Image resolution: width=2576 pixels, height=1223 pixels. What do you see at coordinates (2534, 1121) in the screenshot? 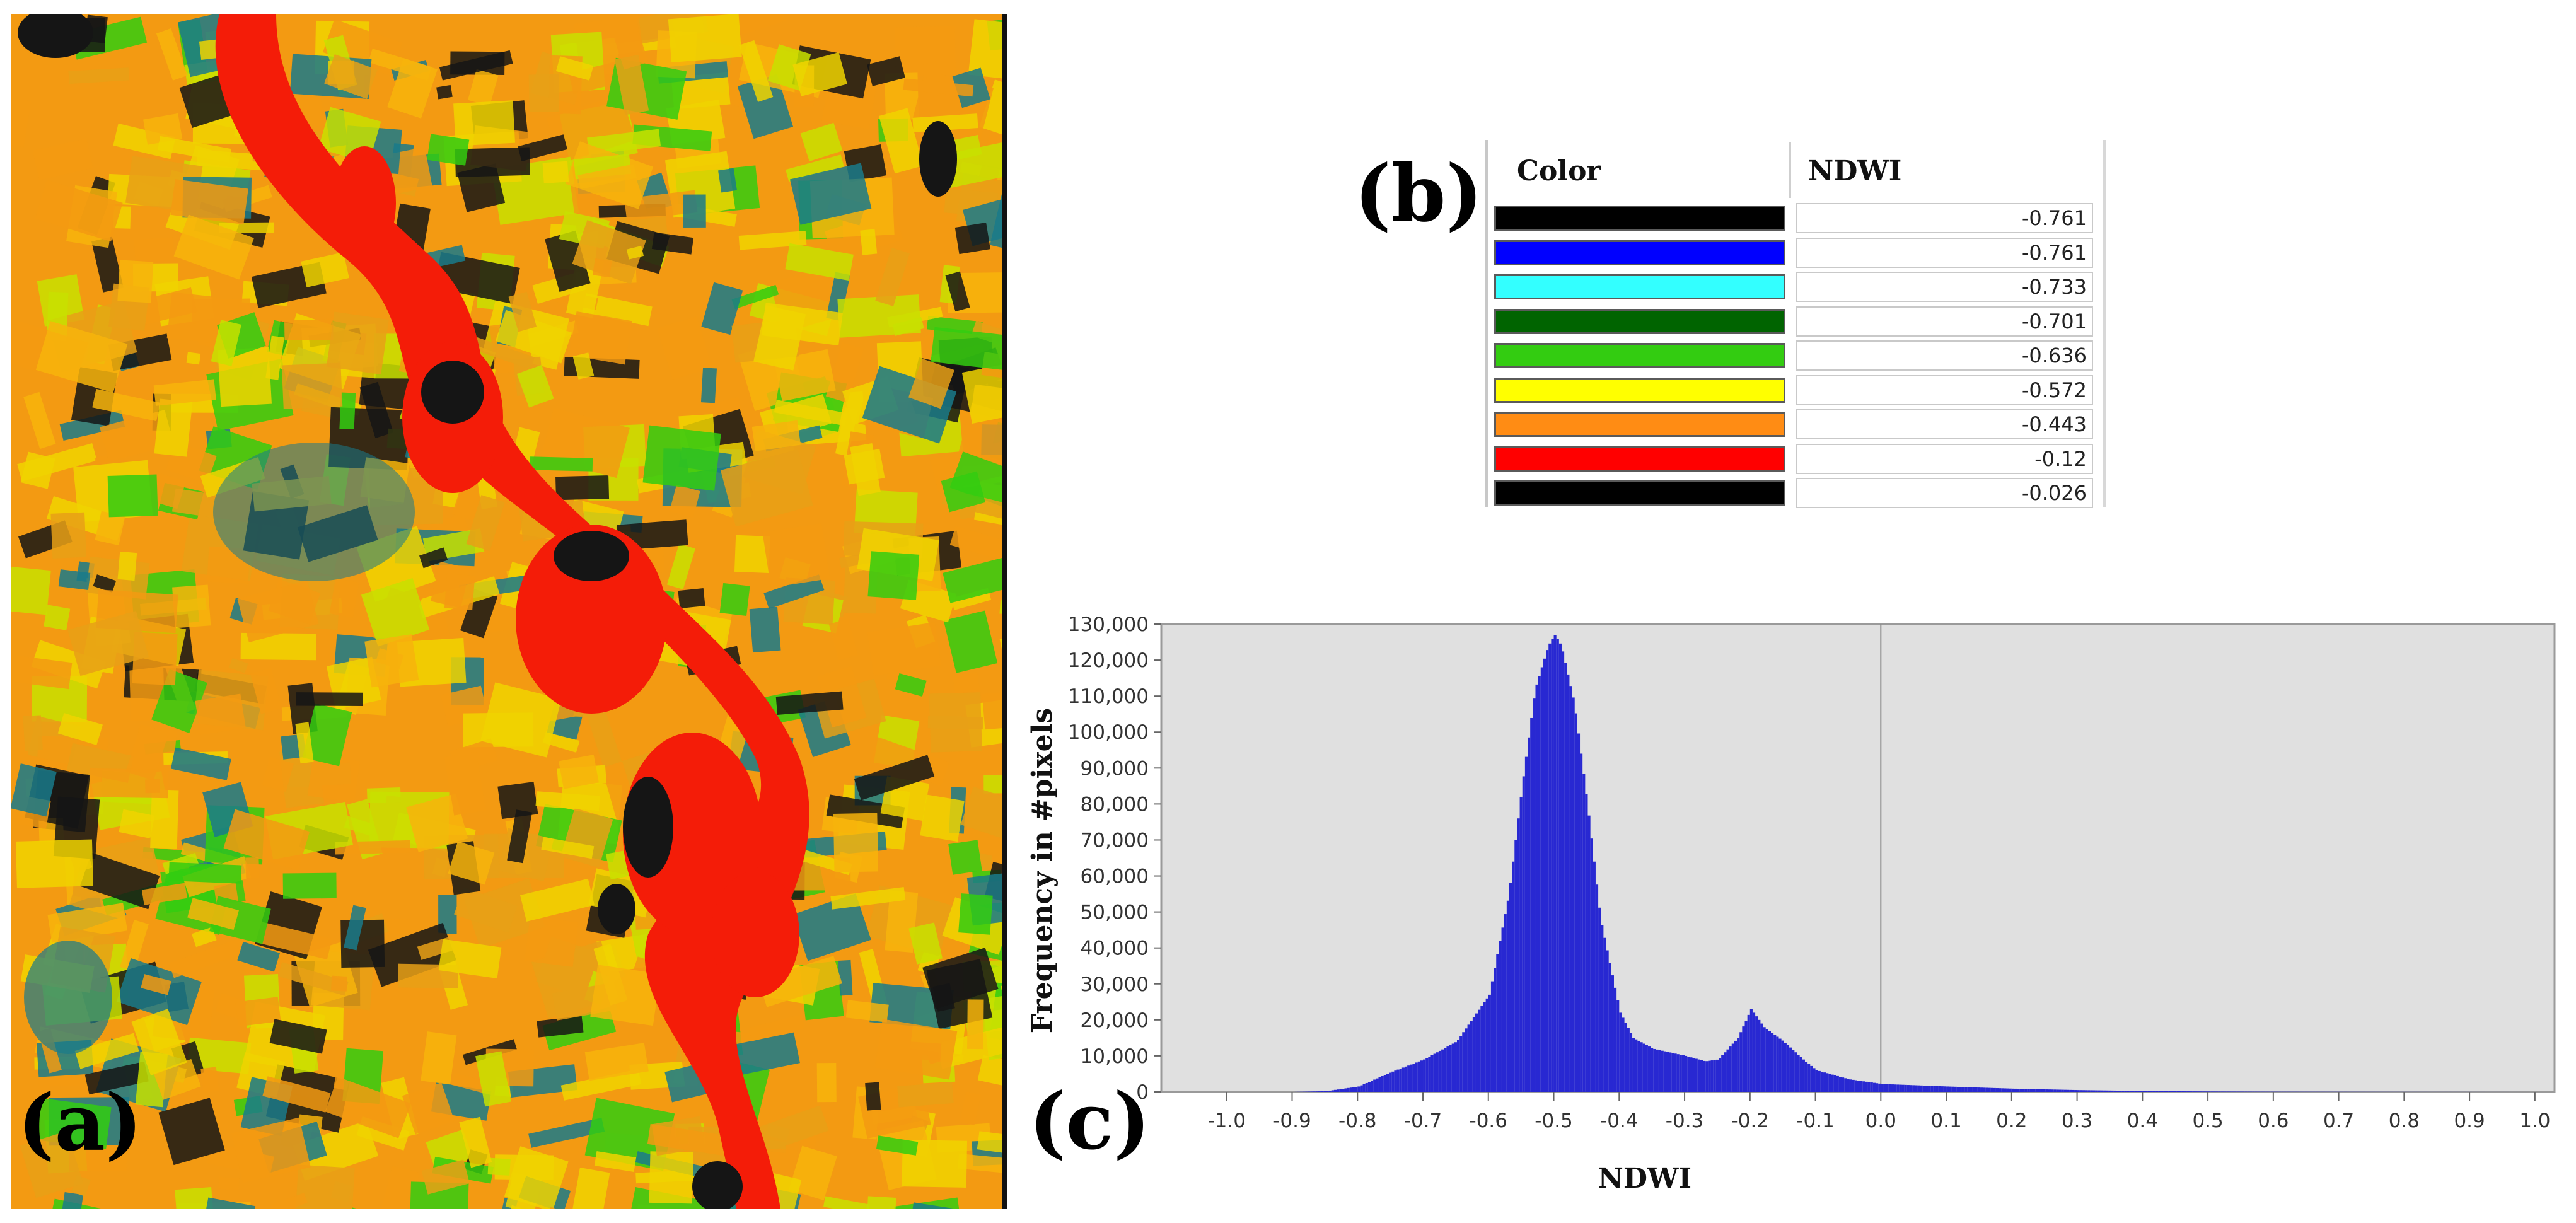
I see `x-tick-label: 1.0` at bounding box center [2534, 1121].